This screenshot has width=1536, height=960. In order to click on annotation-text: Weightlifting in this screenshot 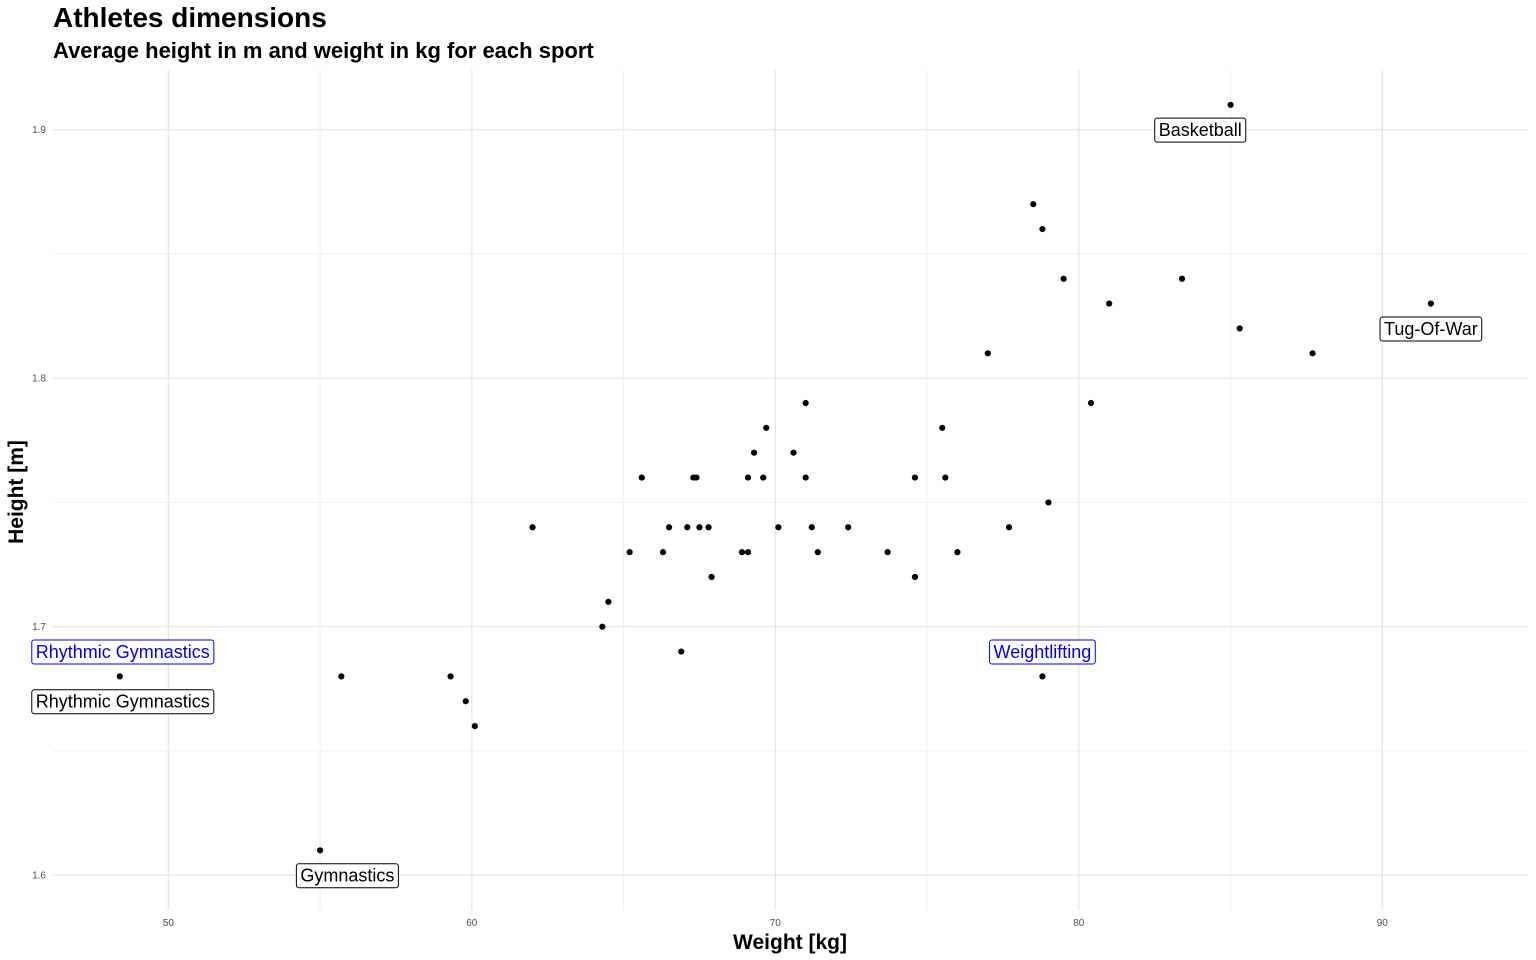, I will do `click(1043, 652)`.